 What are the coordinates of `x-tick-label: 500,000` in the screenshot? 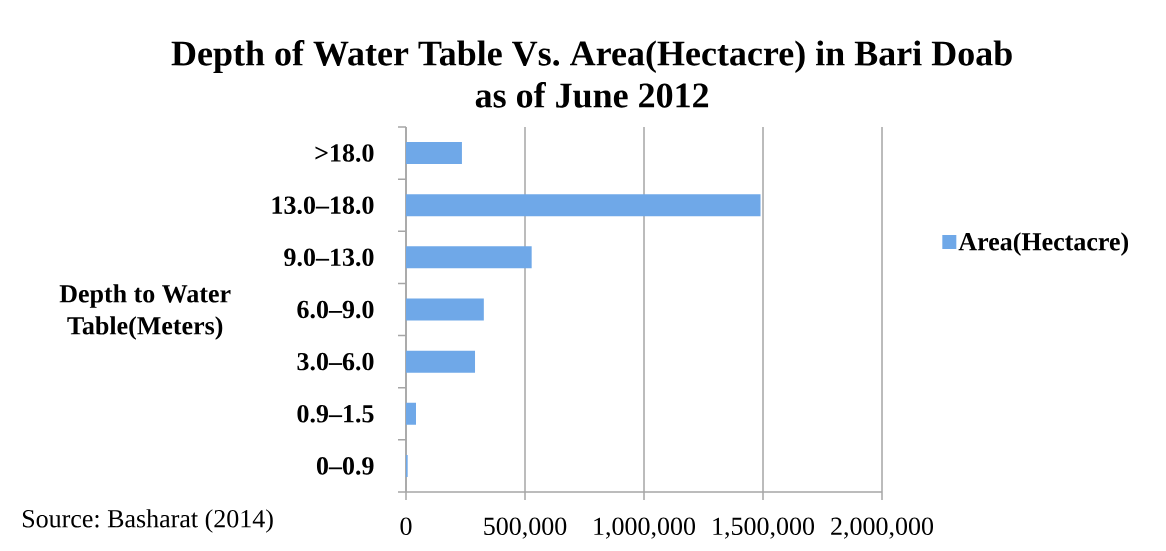 It's located at (525, 528).